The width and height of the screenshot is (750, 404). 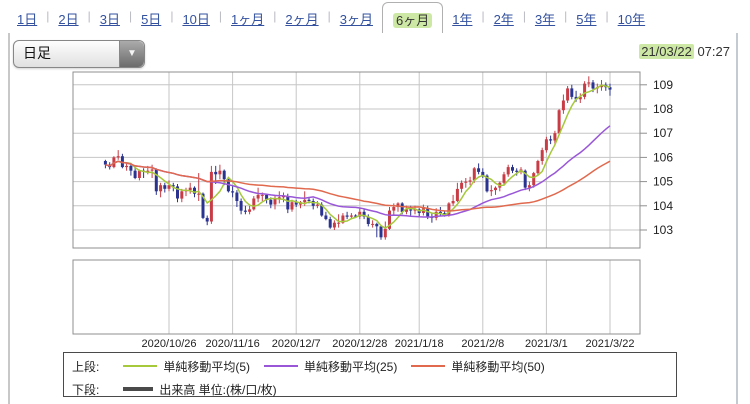 What do you see at coordinates (428, 366) in the screenshot?
I see `ma50-swatch` at bounding box center [428, 366].